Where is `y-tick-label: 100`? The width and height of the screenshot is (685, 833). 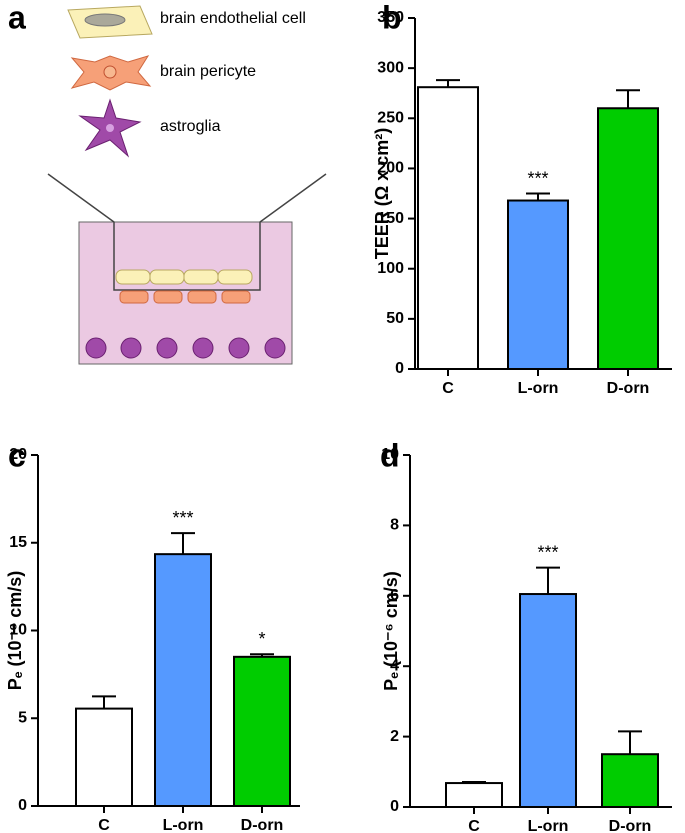 y-tick-label: 100 is located at coordinates (390, 268).